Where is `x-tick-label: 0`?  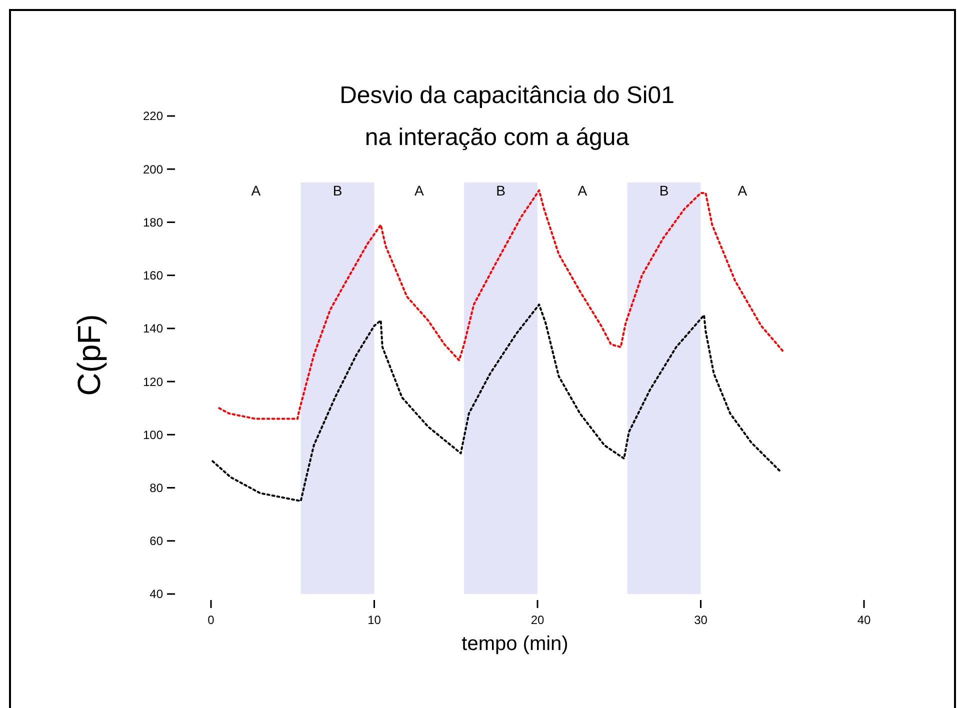 x-tick-label: 0 is located at coordinates (211, 620).